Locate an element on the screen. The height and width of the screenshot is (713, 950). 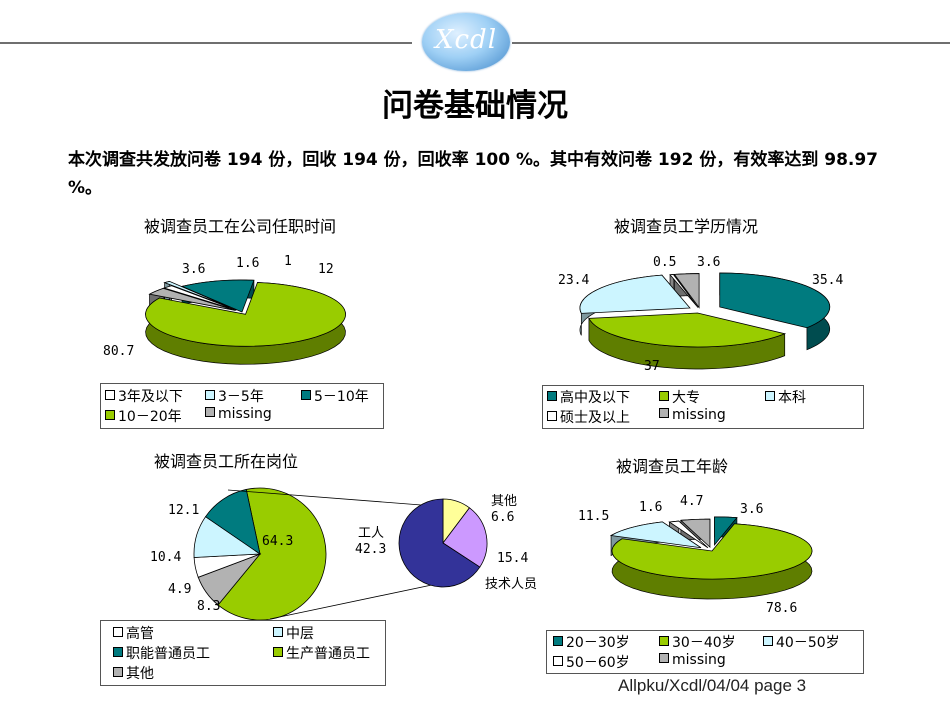
pie-slice-30－40岁 is located at coordinates (712, 551).